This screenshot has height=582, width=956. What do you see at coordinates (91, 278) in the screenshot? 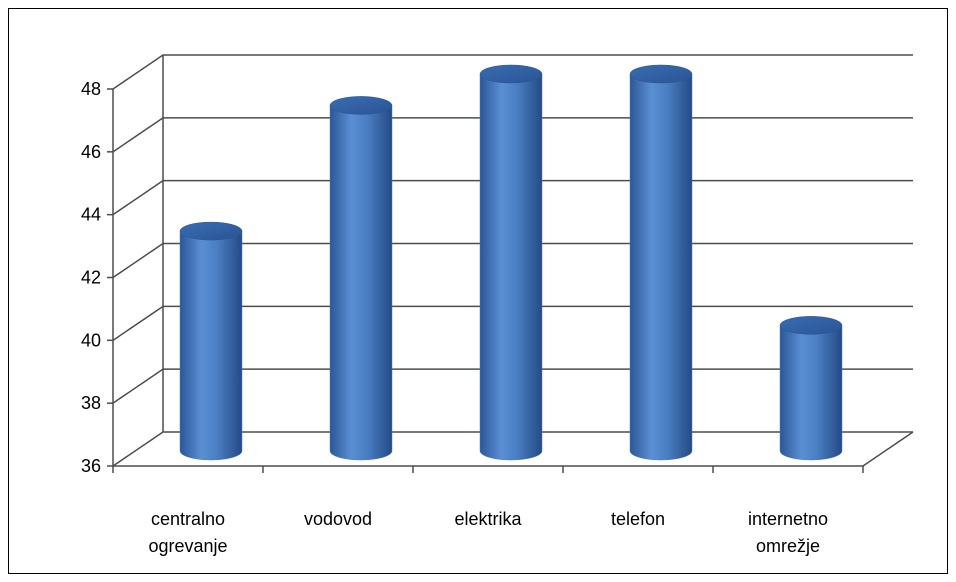
I see `y-tick-label: 42` at bounding box center [91, 278].